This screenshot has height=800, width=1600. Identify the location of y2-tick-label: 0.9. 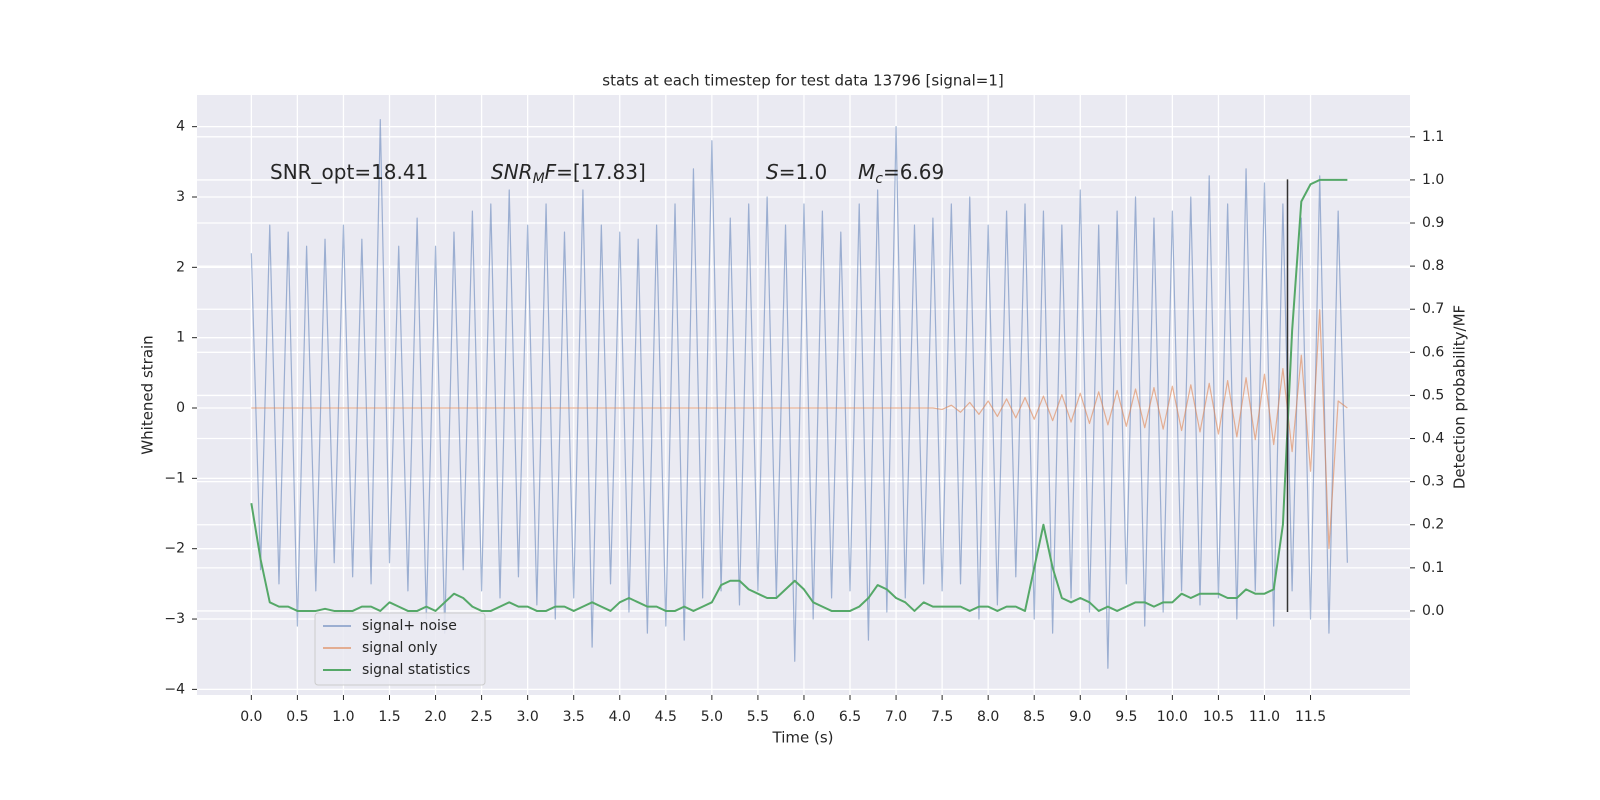
(1433, 223).